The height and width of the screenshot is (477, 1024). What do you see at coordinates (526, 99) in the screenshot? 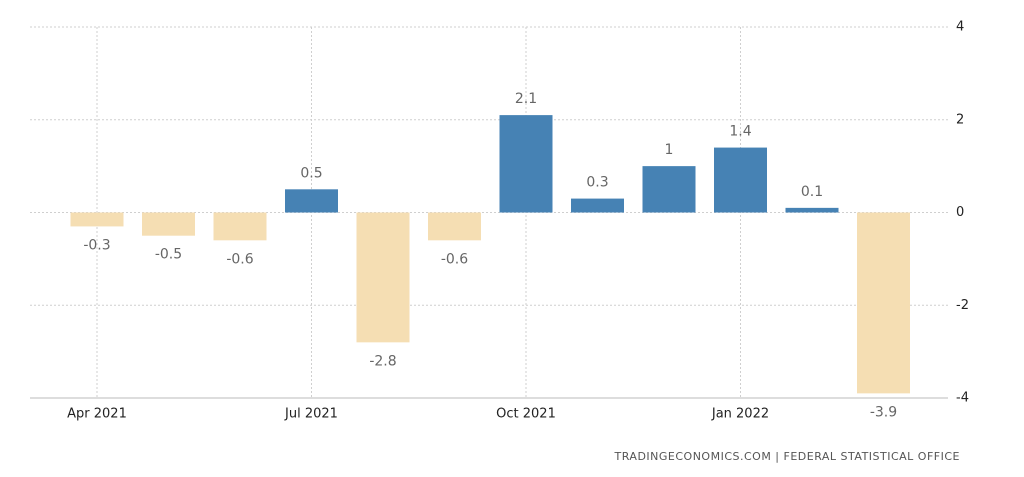
I see `value-label: 2.1` at bounding box center [526, 99].